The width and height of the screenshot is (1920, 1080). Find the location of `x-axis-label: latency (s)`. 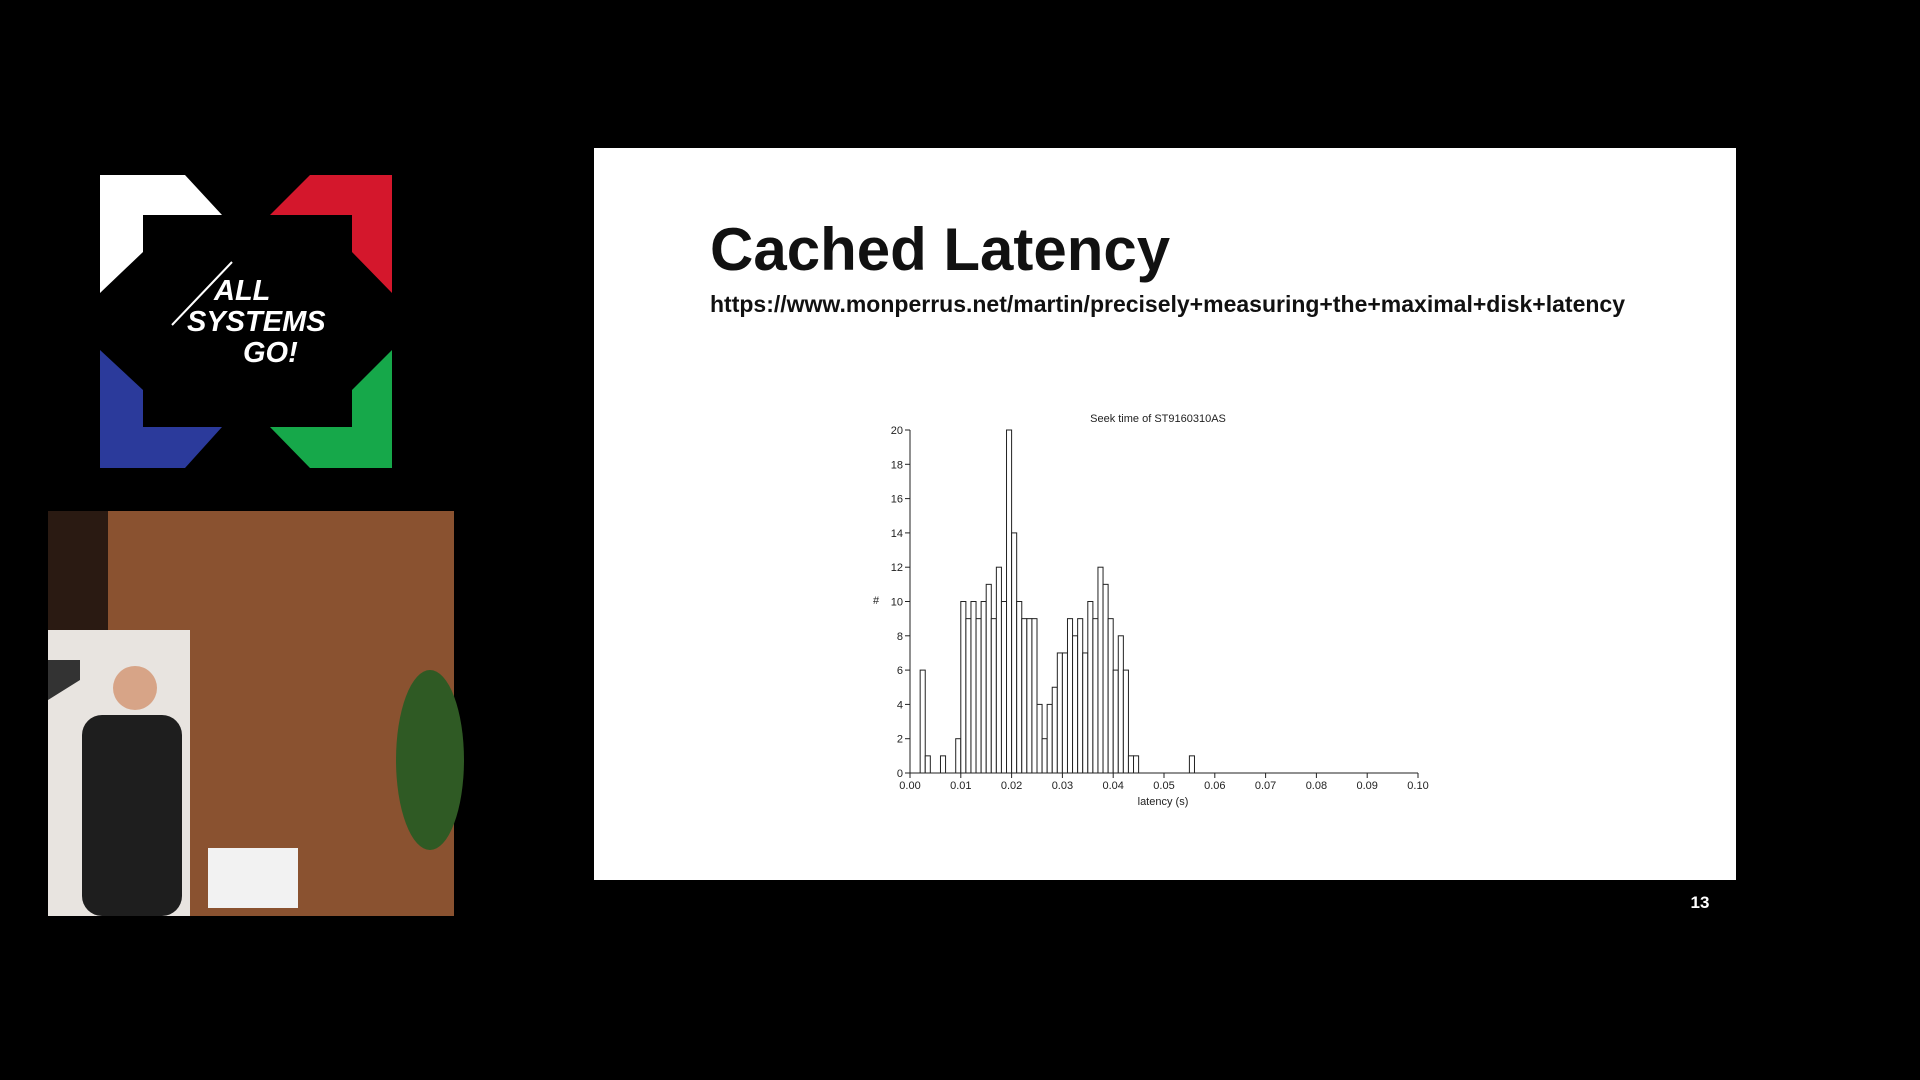

x-axis-label: latency (s) is located at coordinates (1163, 802).